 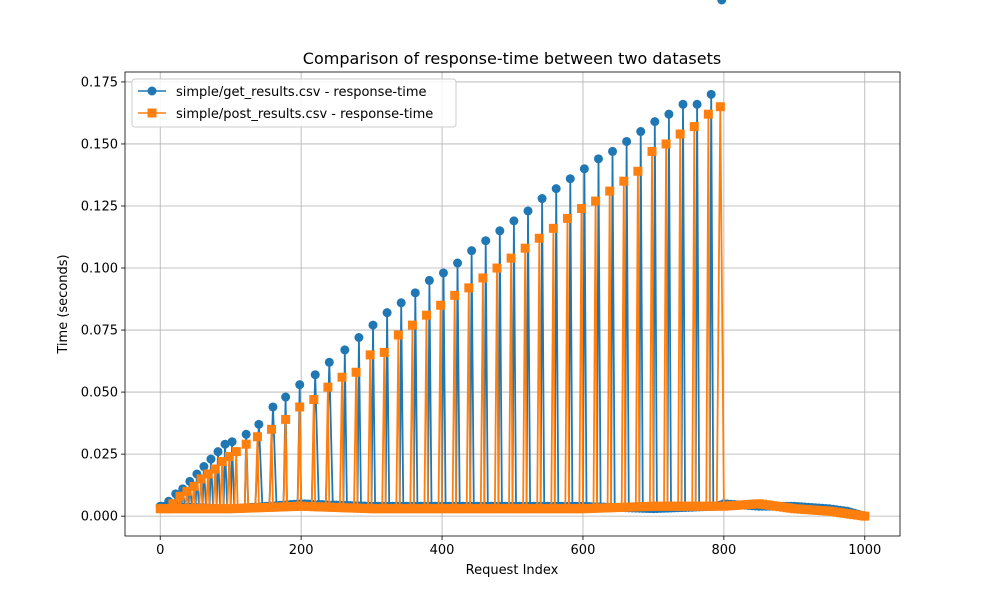 What do you see at coordinates (864, 550) in the screenshot?
I see `x-tick-label: 1000` at bounding box center [864, 550].